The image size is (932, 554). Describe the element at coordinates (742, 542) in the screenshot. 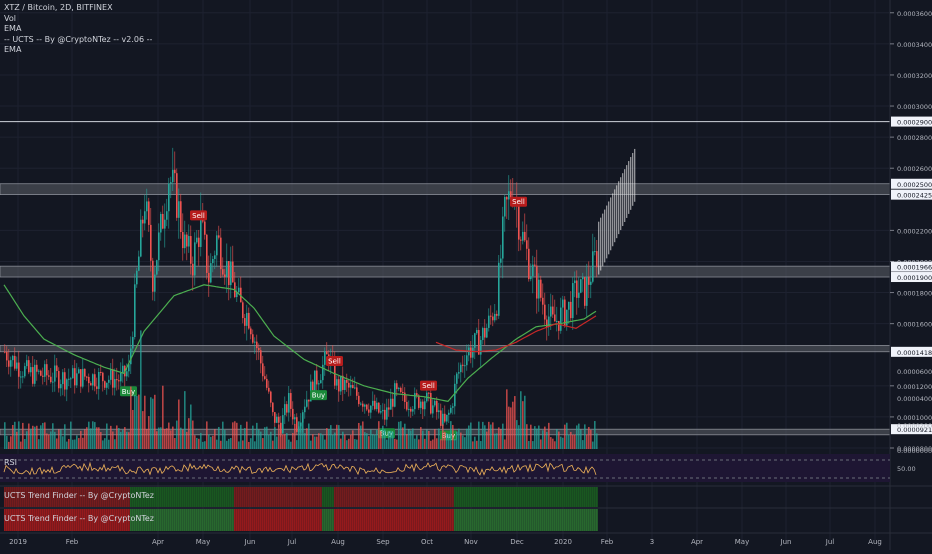

I see `time-axis-label: May` at that location.